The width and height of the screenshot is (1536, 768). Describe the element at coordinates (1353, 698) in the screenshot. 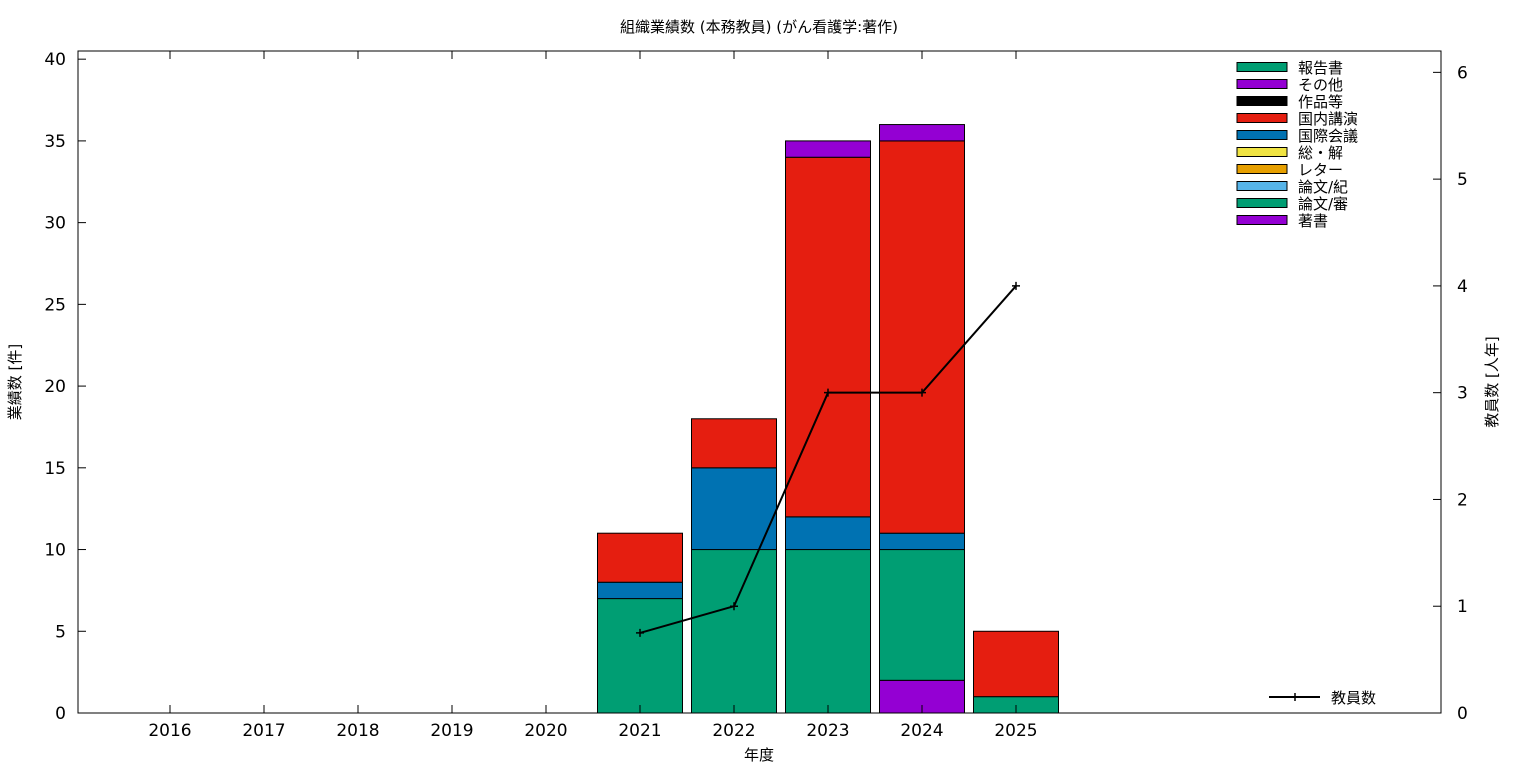

I see `line-legend-label: 教員数` at that location.